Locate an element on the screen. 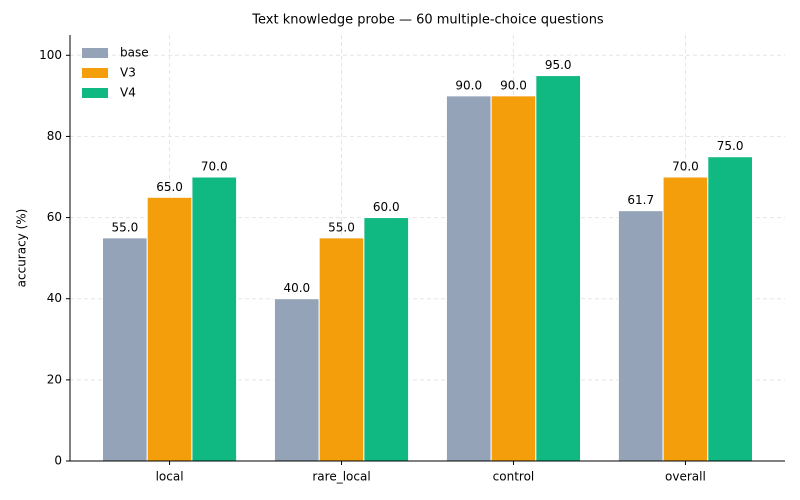 Image resolution: width=800 pixels, height=500 pixels. y-tick-label: 40 is located at coordinates (54, 298).